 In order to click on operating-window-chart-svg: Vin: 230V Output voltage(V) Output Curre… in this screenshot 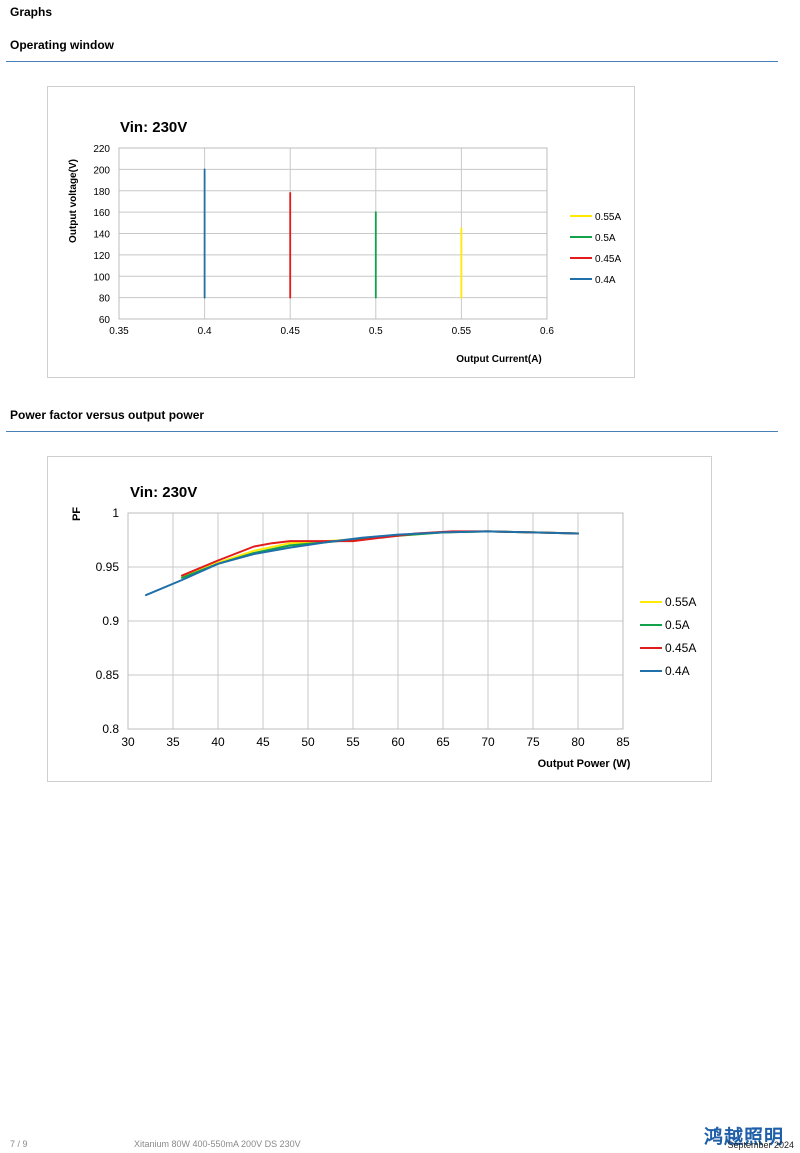, I will do `click(344, 242)`.